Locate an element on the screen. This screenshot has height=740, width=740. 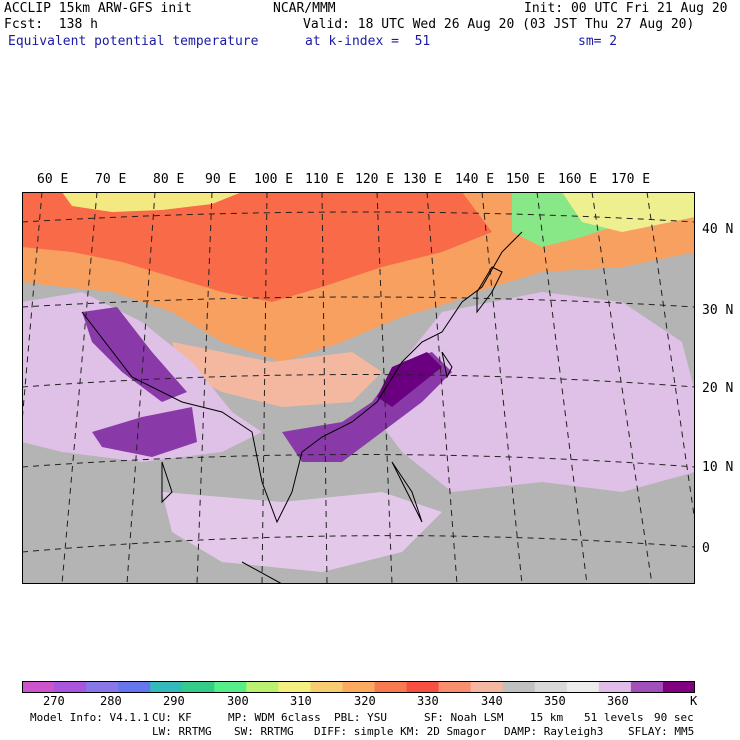
level-index: at k-index = 51 is located at coordinates (368, 41).